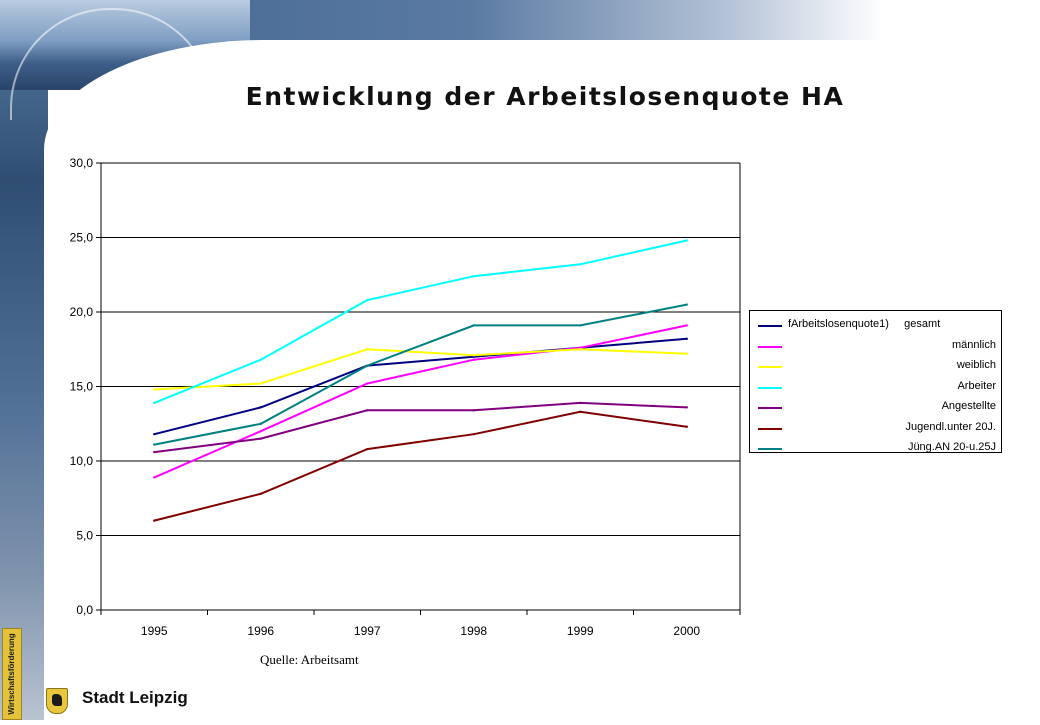  I want to click on lion-icon, so click(57, 700).